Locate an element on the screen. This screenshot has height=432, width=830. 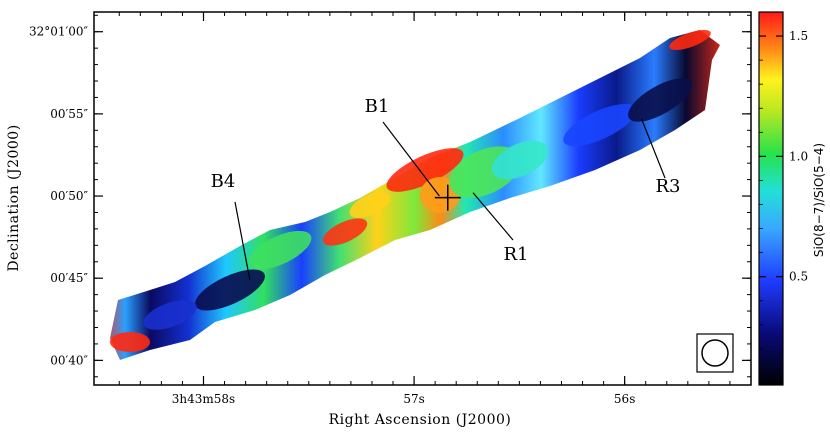
y-tick-label: 00′50″ is located at coordinates (69, 196).